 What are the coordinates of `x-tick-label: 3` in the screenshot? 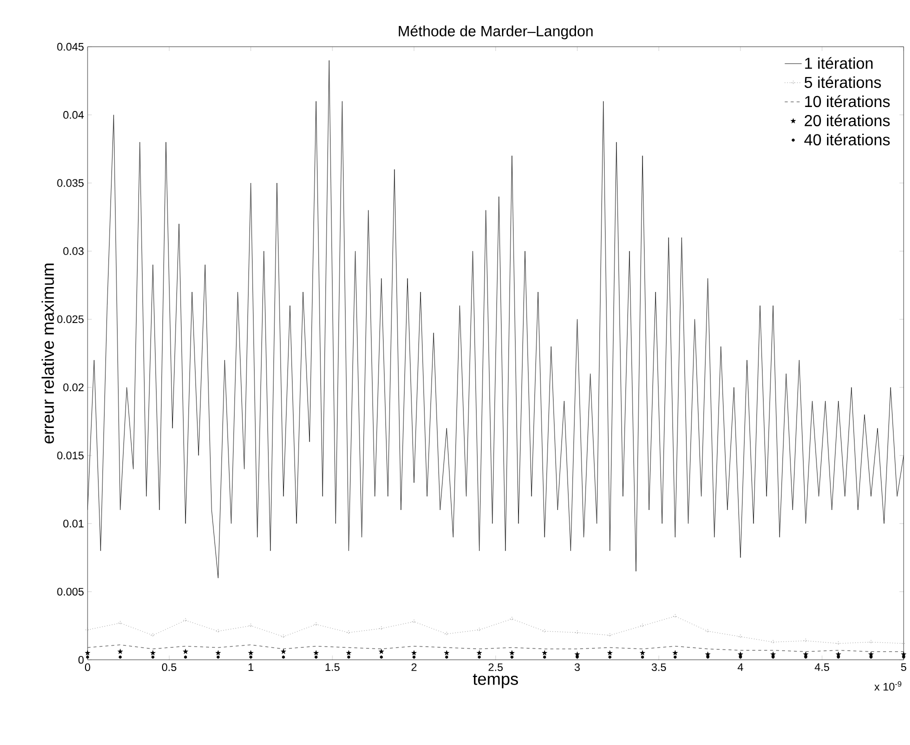 It's located at (577, 667).